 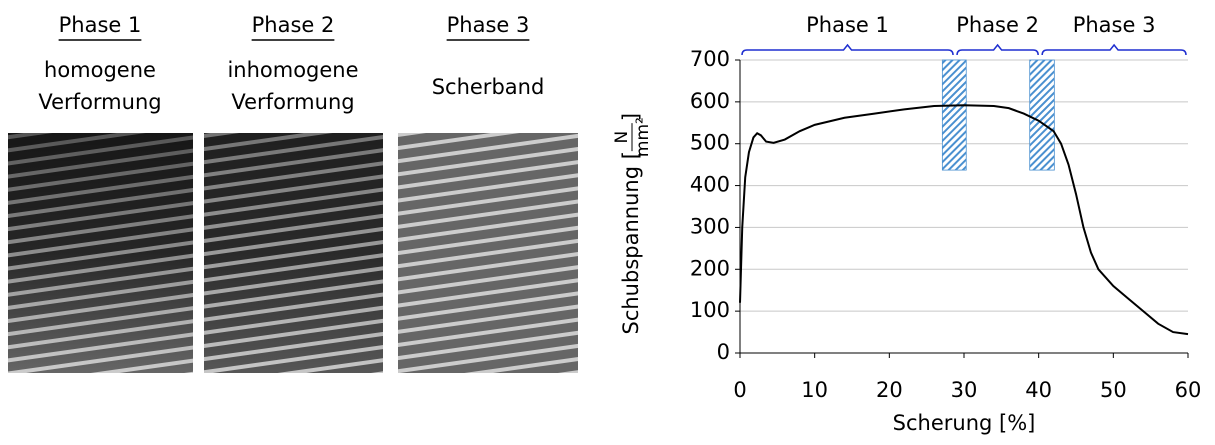 I want to click on panel-caption: inhomogene, so click(x=292, y=70).